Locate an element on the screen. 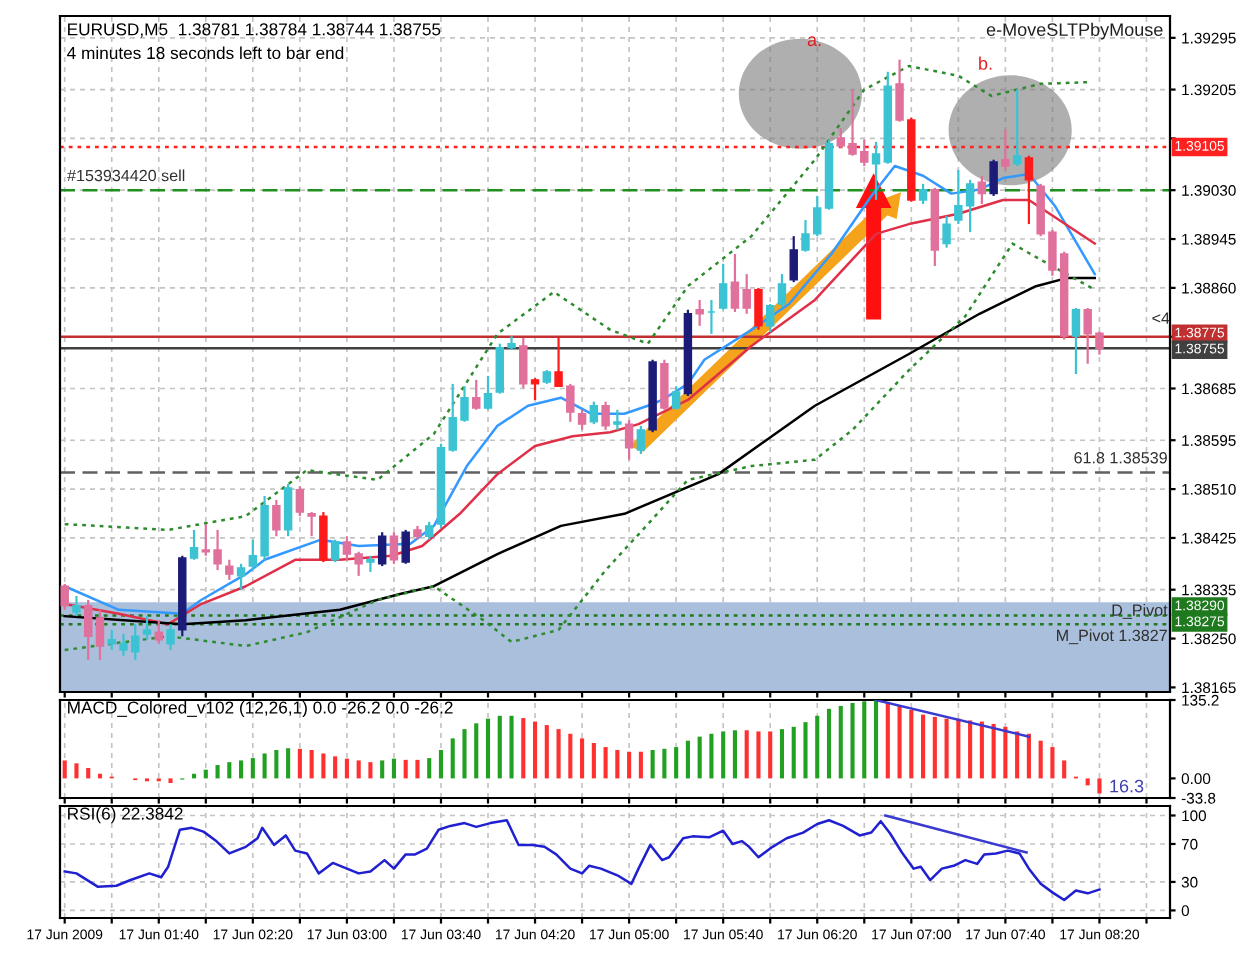  chart-title: RSI(6) 22.3842 is located at coordinates (125, 815).